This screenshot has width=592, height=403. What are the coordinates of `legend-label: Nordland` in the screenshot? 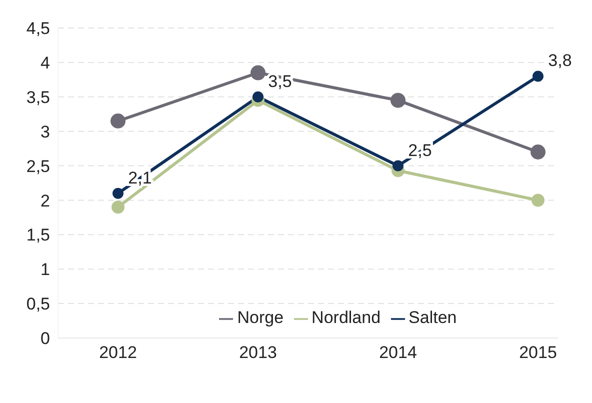 It's located at (346, 317).